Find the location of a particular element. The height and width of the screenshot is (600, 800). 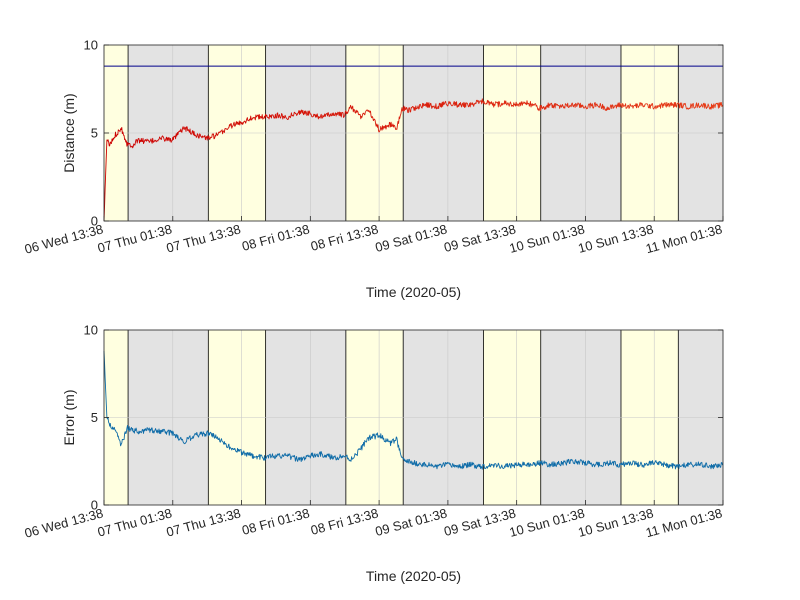

error-xtick-label: 08 Fri 01:38 is located at coordinates (275, 521).